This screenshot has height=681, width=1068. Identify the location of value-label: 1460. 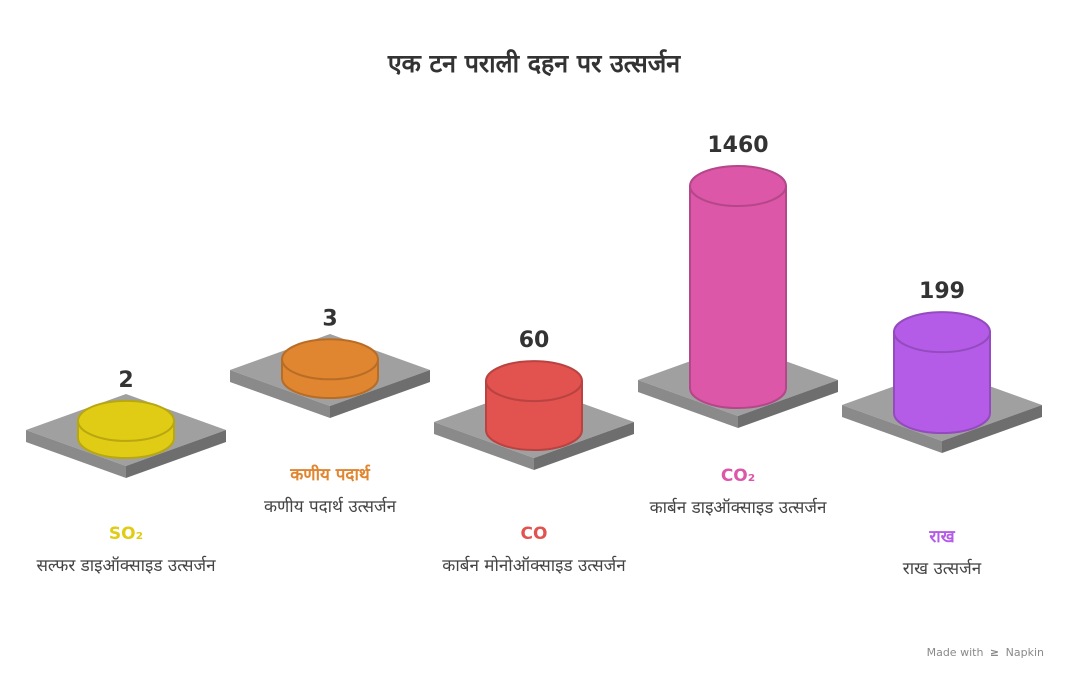
(737, 145).